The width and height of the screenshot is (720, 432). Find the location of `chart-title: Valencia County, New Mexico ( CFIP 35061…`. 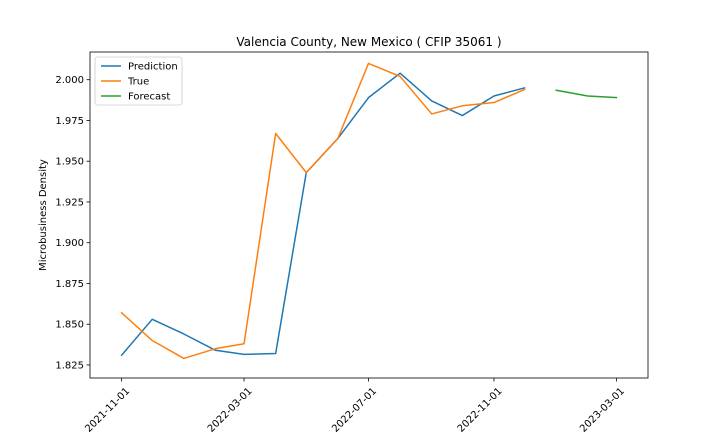

chart-title: Valencia County, New Mexico ( CFIP 35061… is located at coordinates (368, 42).